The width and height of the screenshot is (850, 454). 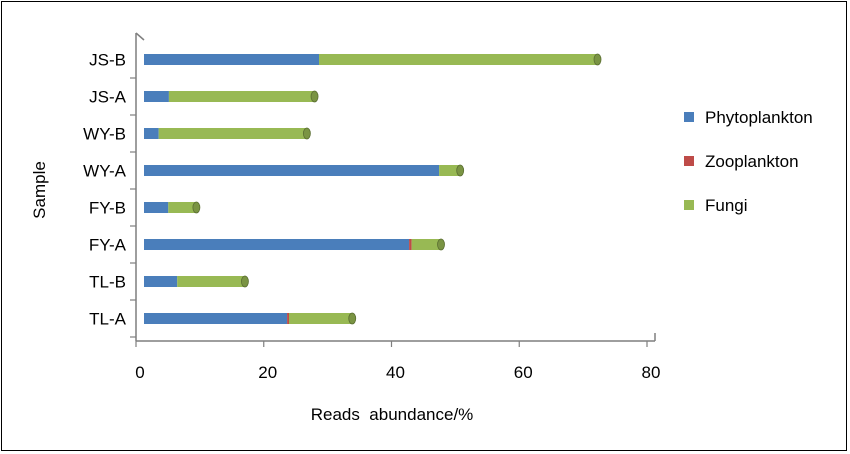 What do you see at coordinates (139, 372) in the screenshot?
I see `x-tick-label: 0` at bounding box center [139, 372].